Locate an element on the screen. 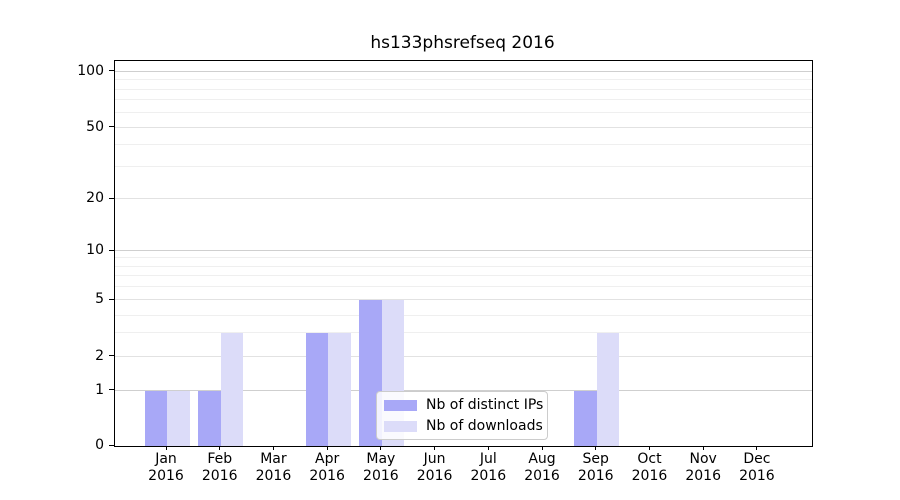  x-tick-label-jun: Jun 2016 is located at coordinates (435, 468).